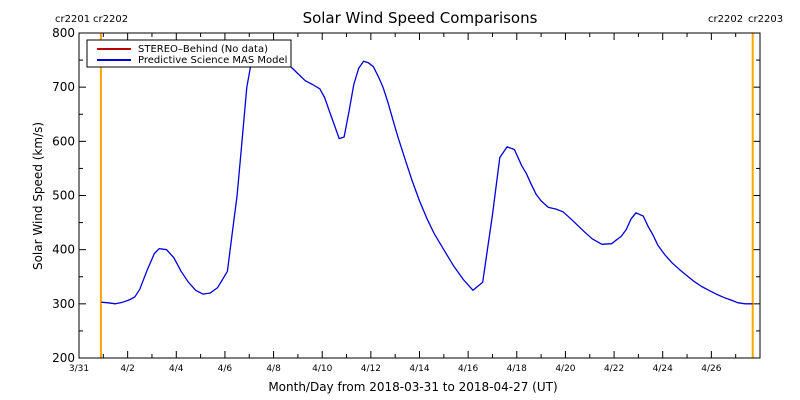 The height and width of the screenshot is (400, 800). What do you see at coordinates (322, 369) in the screenshot?
I see `x-tick-label-4/10: 4/10` at bounding box center [322, 369].